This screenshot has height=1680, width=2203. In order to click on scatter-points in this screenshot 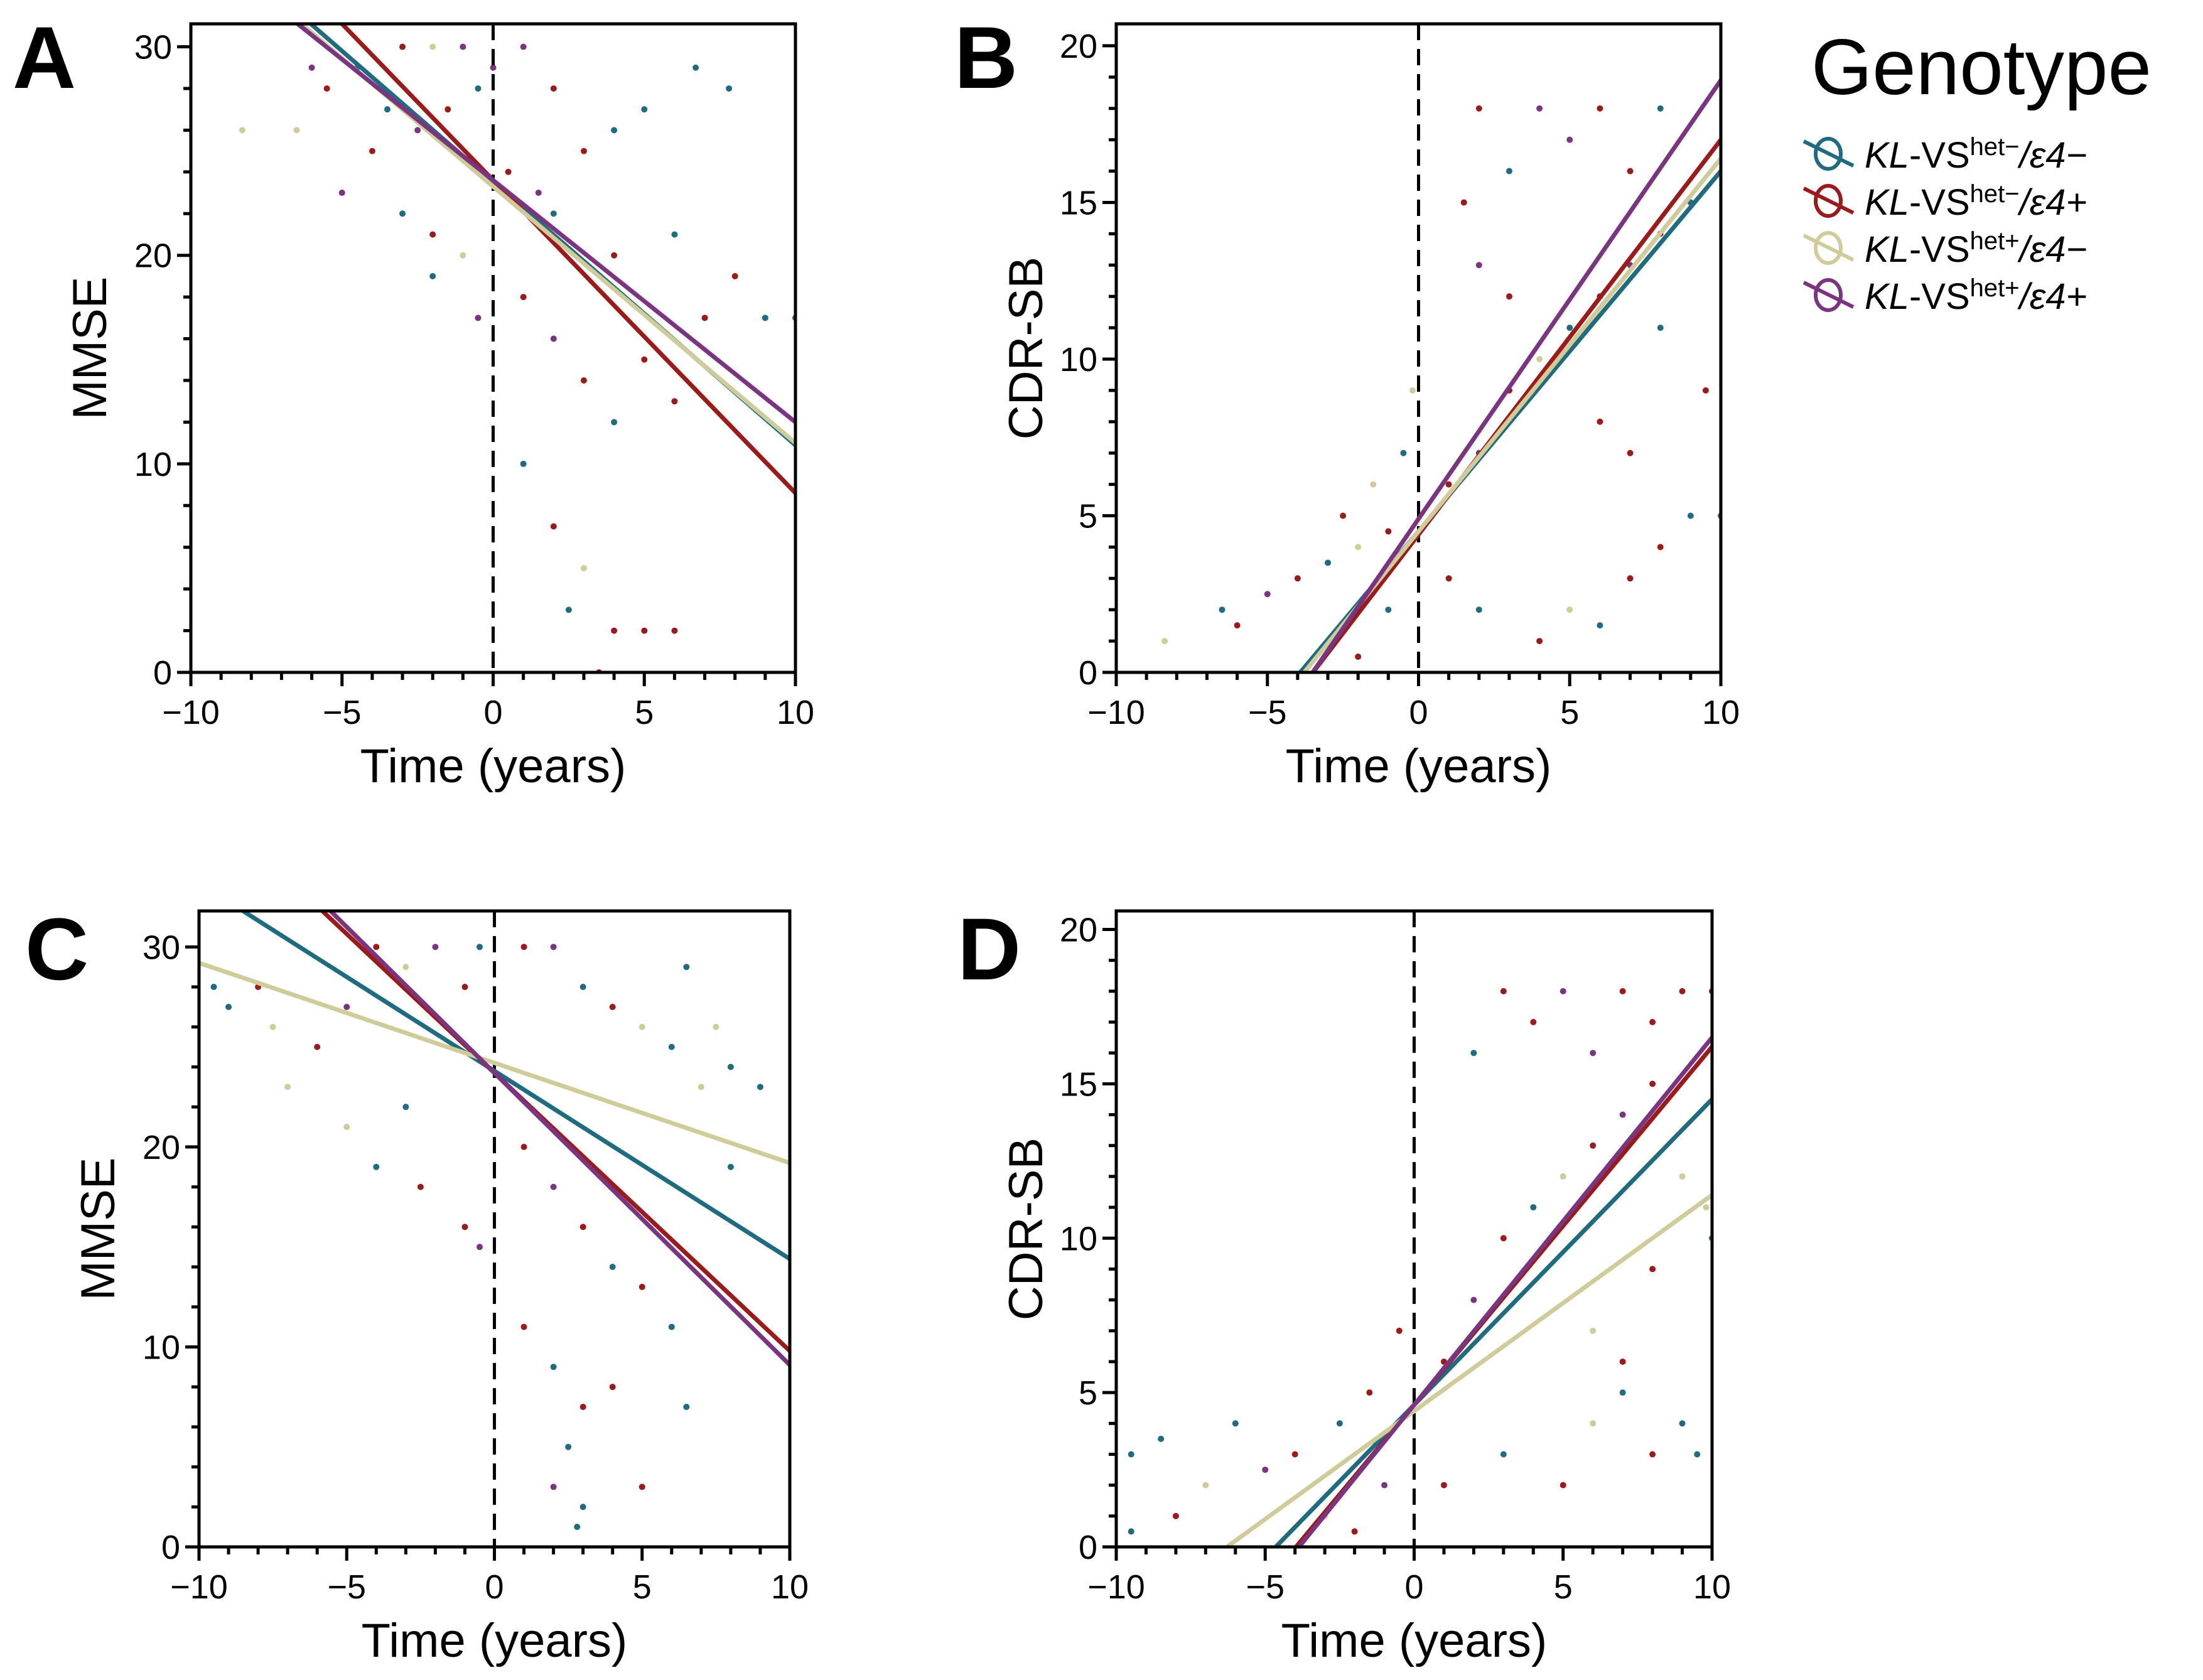, I will do `click(1441, 382)`.